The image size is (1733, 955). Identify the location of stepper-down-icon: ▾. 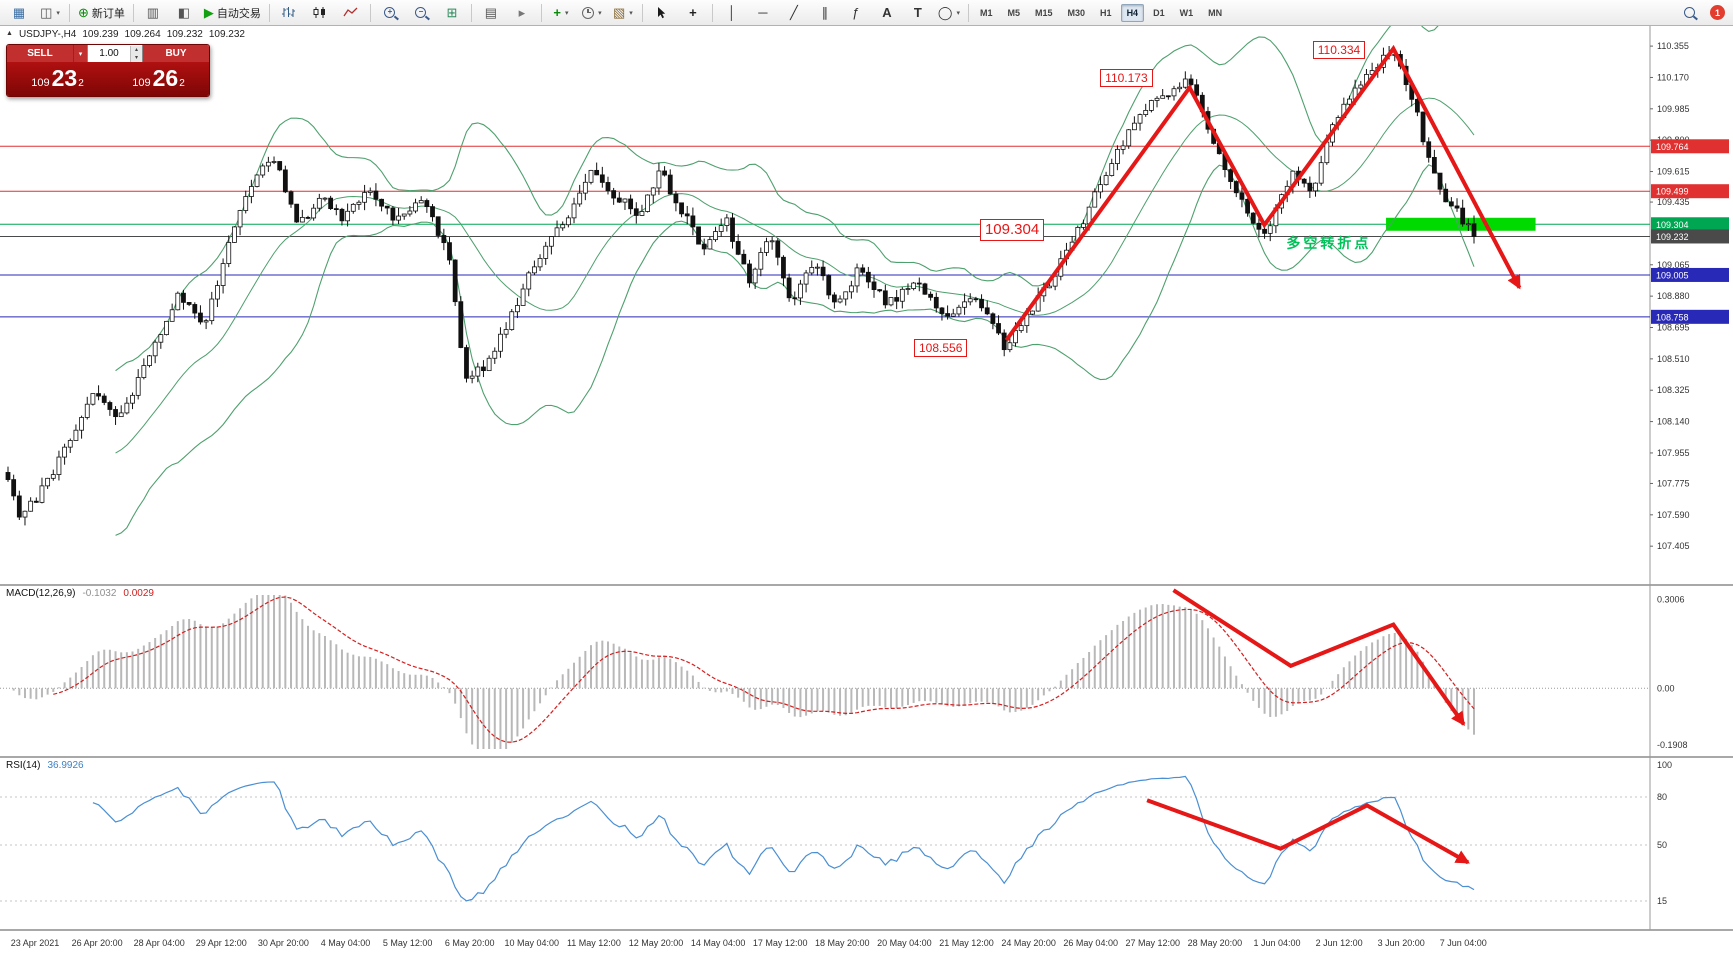
(136, 57).